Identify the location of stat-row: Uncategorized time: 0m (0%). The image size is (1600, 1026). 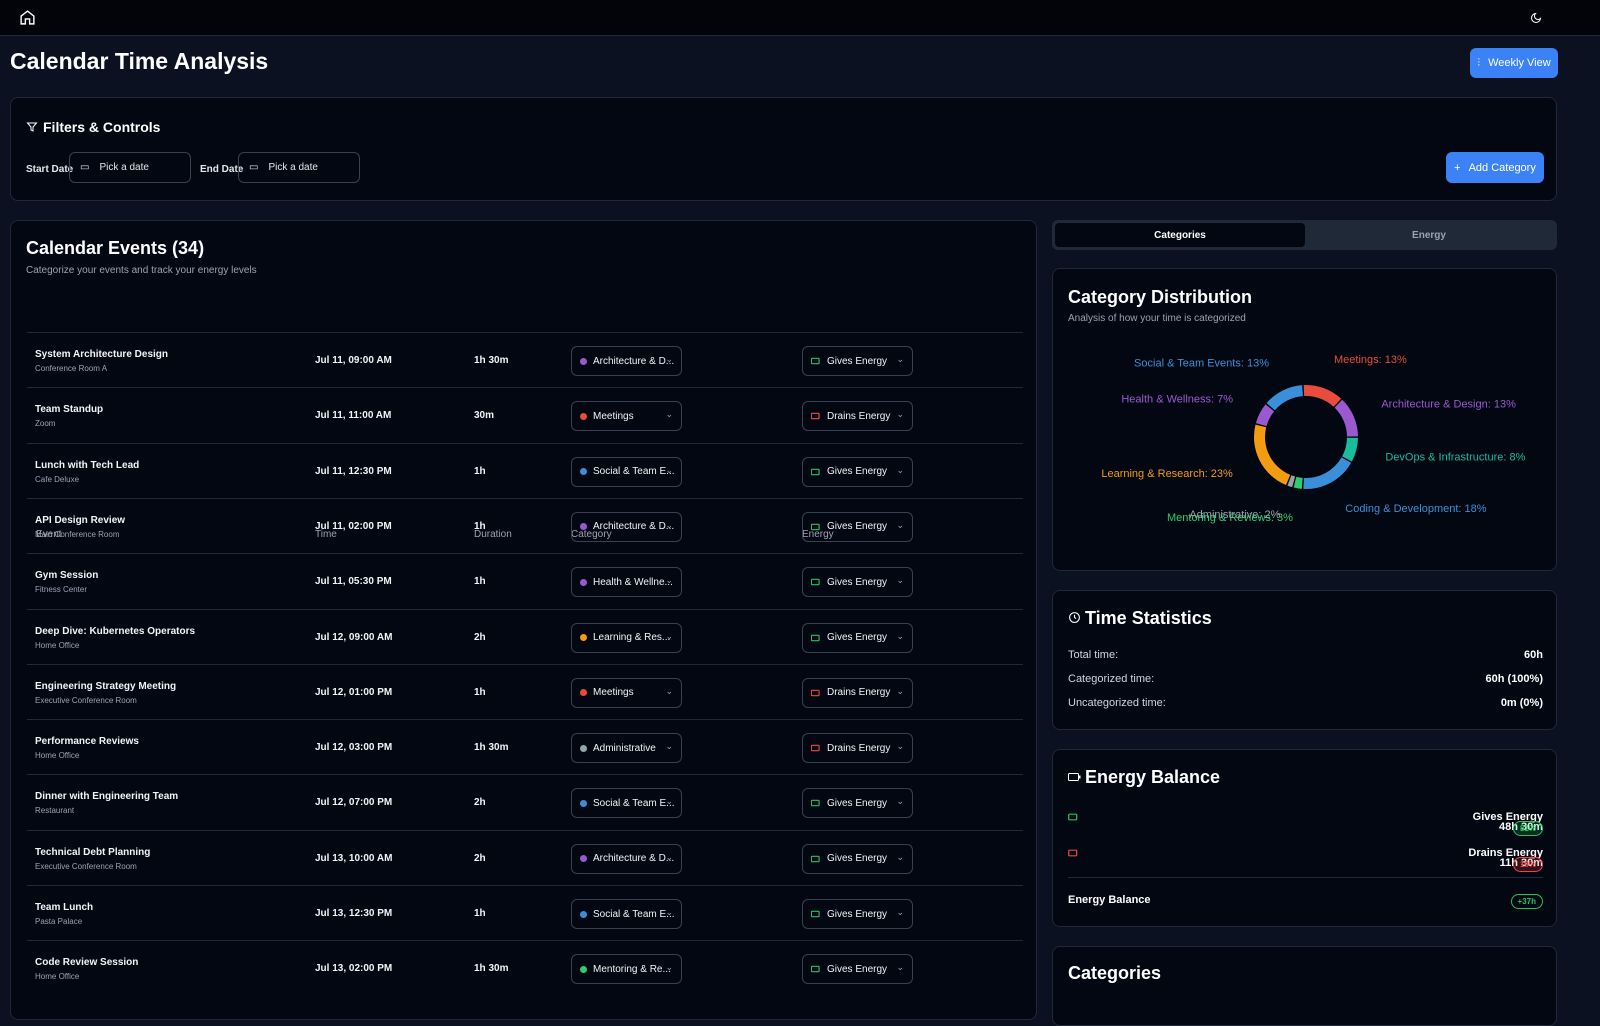
(1305, 703).